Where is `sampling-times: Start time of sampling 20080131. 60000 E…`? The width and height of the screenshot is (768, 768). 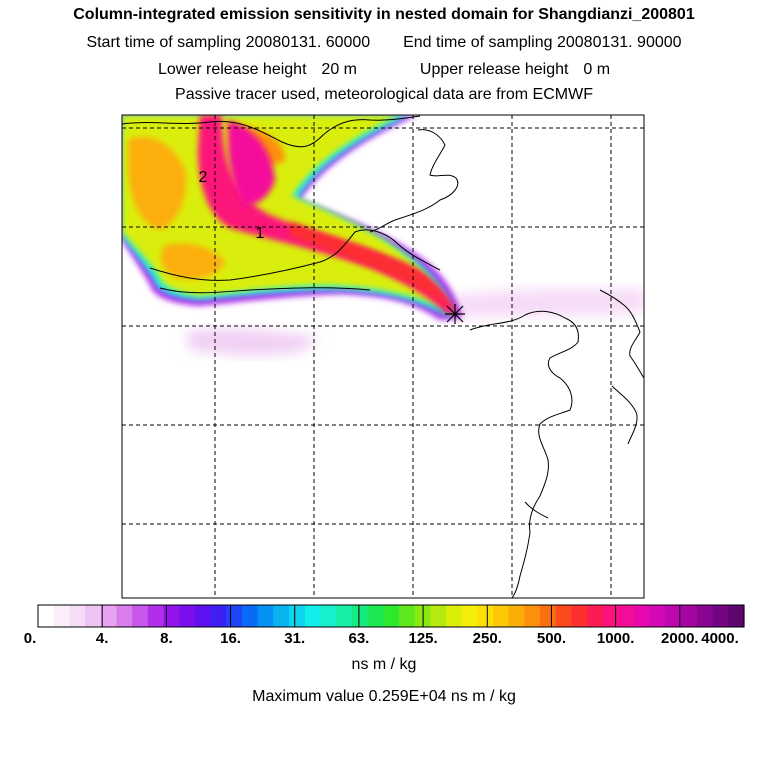 sampling-times: Start time of sampling 20080131. 60000 E… is located at coordinates (384, 43).